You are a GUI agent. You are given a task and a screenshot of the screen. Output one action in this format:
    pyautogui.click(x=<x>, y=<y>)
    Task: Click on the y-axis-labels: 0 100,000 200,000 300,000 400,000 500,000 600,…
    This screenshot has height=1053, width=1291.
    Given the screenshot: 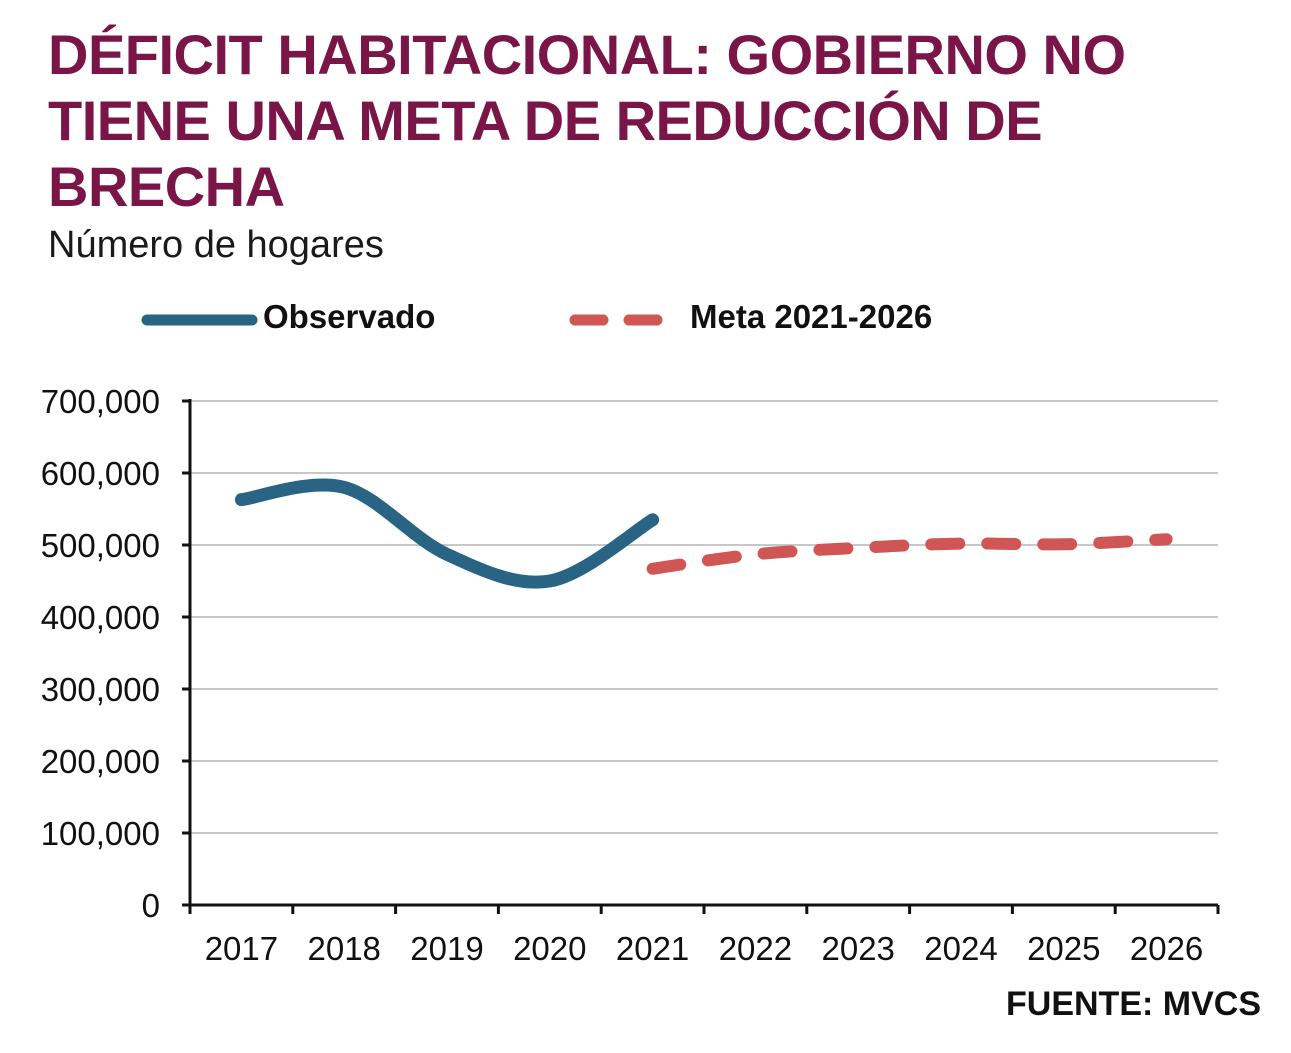 What is the action you would take?
    pyautogui.click(x=100, y=653)
    